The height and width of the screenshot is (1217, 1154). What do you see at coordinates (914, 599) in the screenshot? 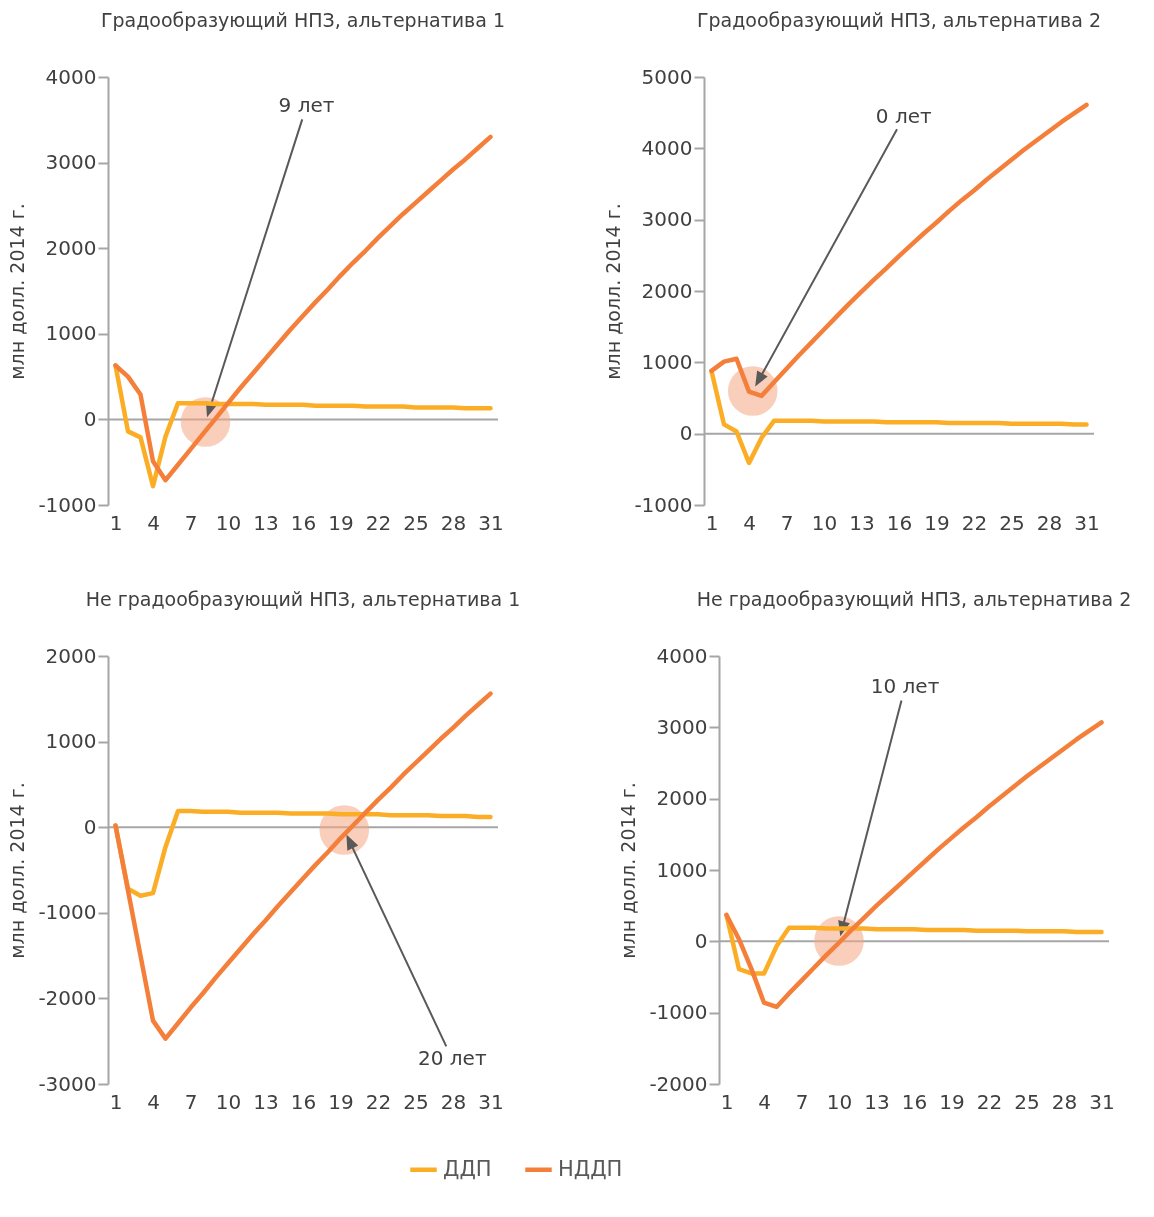
I see `chart-title: Не градообразующий НПЗ, альтернатива 2` at bounding box center [914, 599].